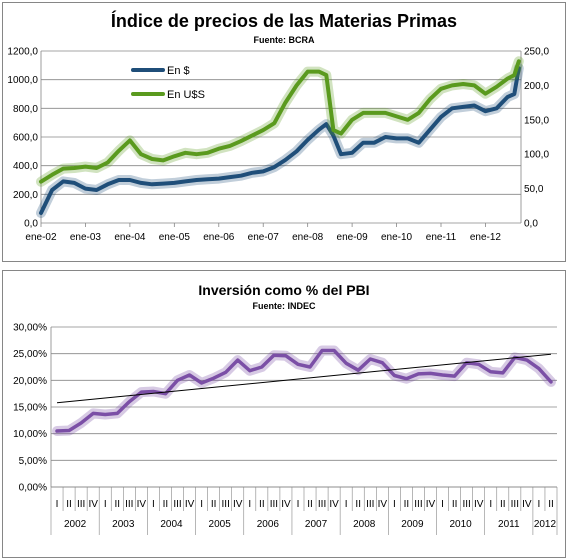 This screenshot has width=568, height=560. I want to click on chart2-y-tick-label: 30,00%, so click(30, 328).